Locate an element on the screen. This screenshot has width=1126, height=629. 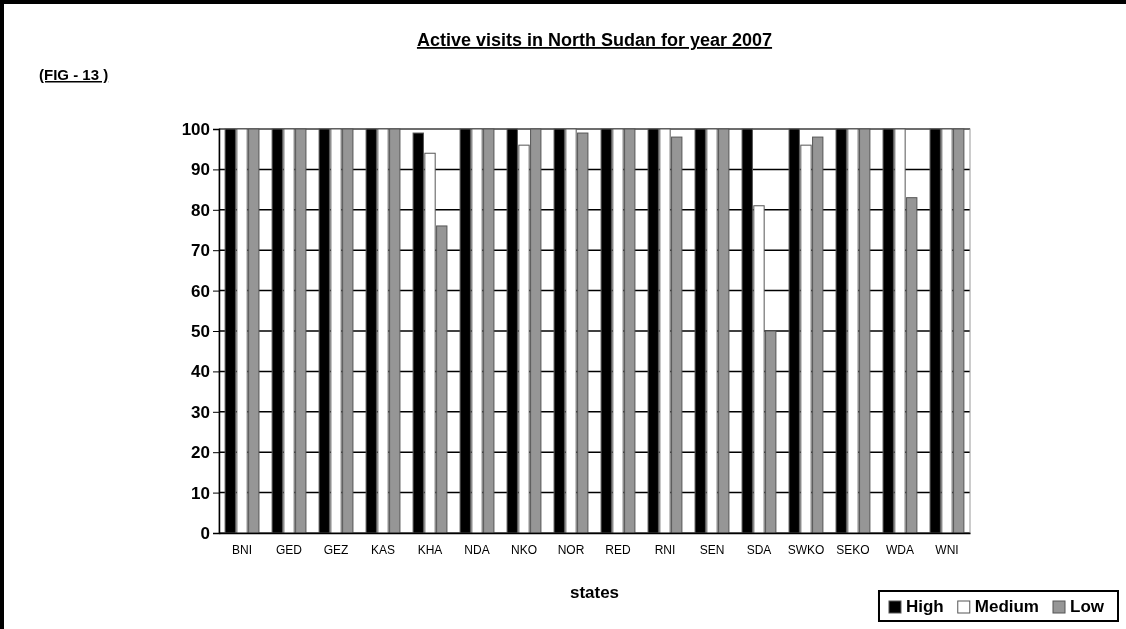
x-tick-label: SEN is located at coordinates (712, 549).